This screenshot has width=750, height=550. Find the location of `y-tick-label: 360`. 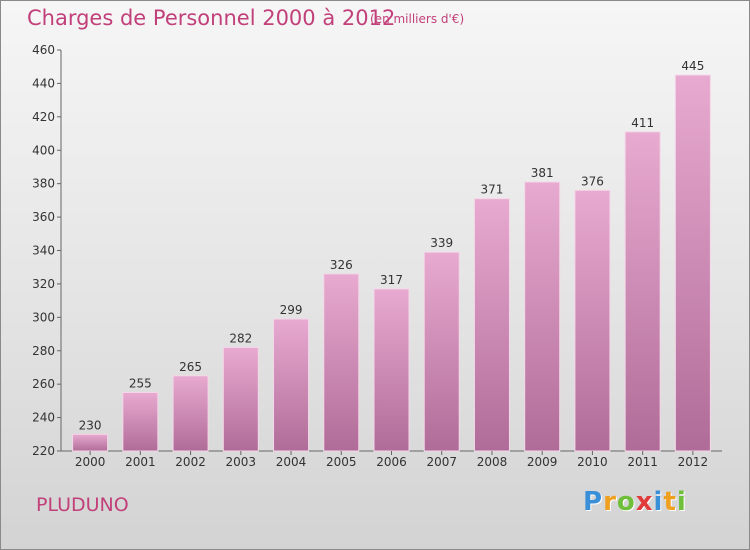

y-tick-label: 360 is located at coordinates (43, 217).